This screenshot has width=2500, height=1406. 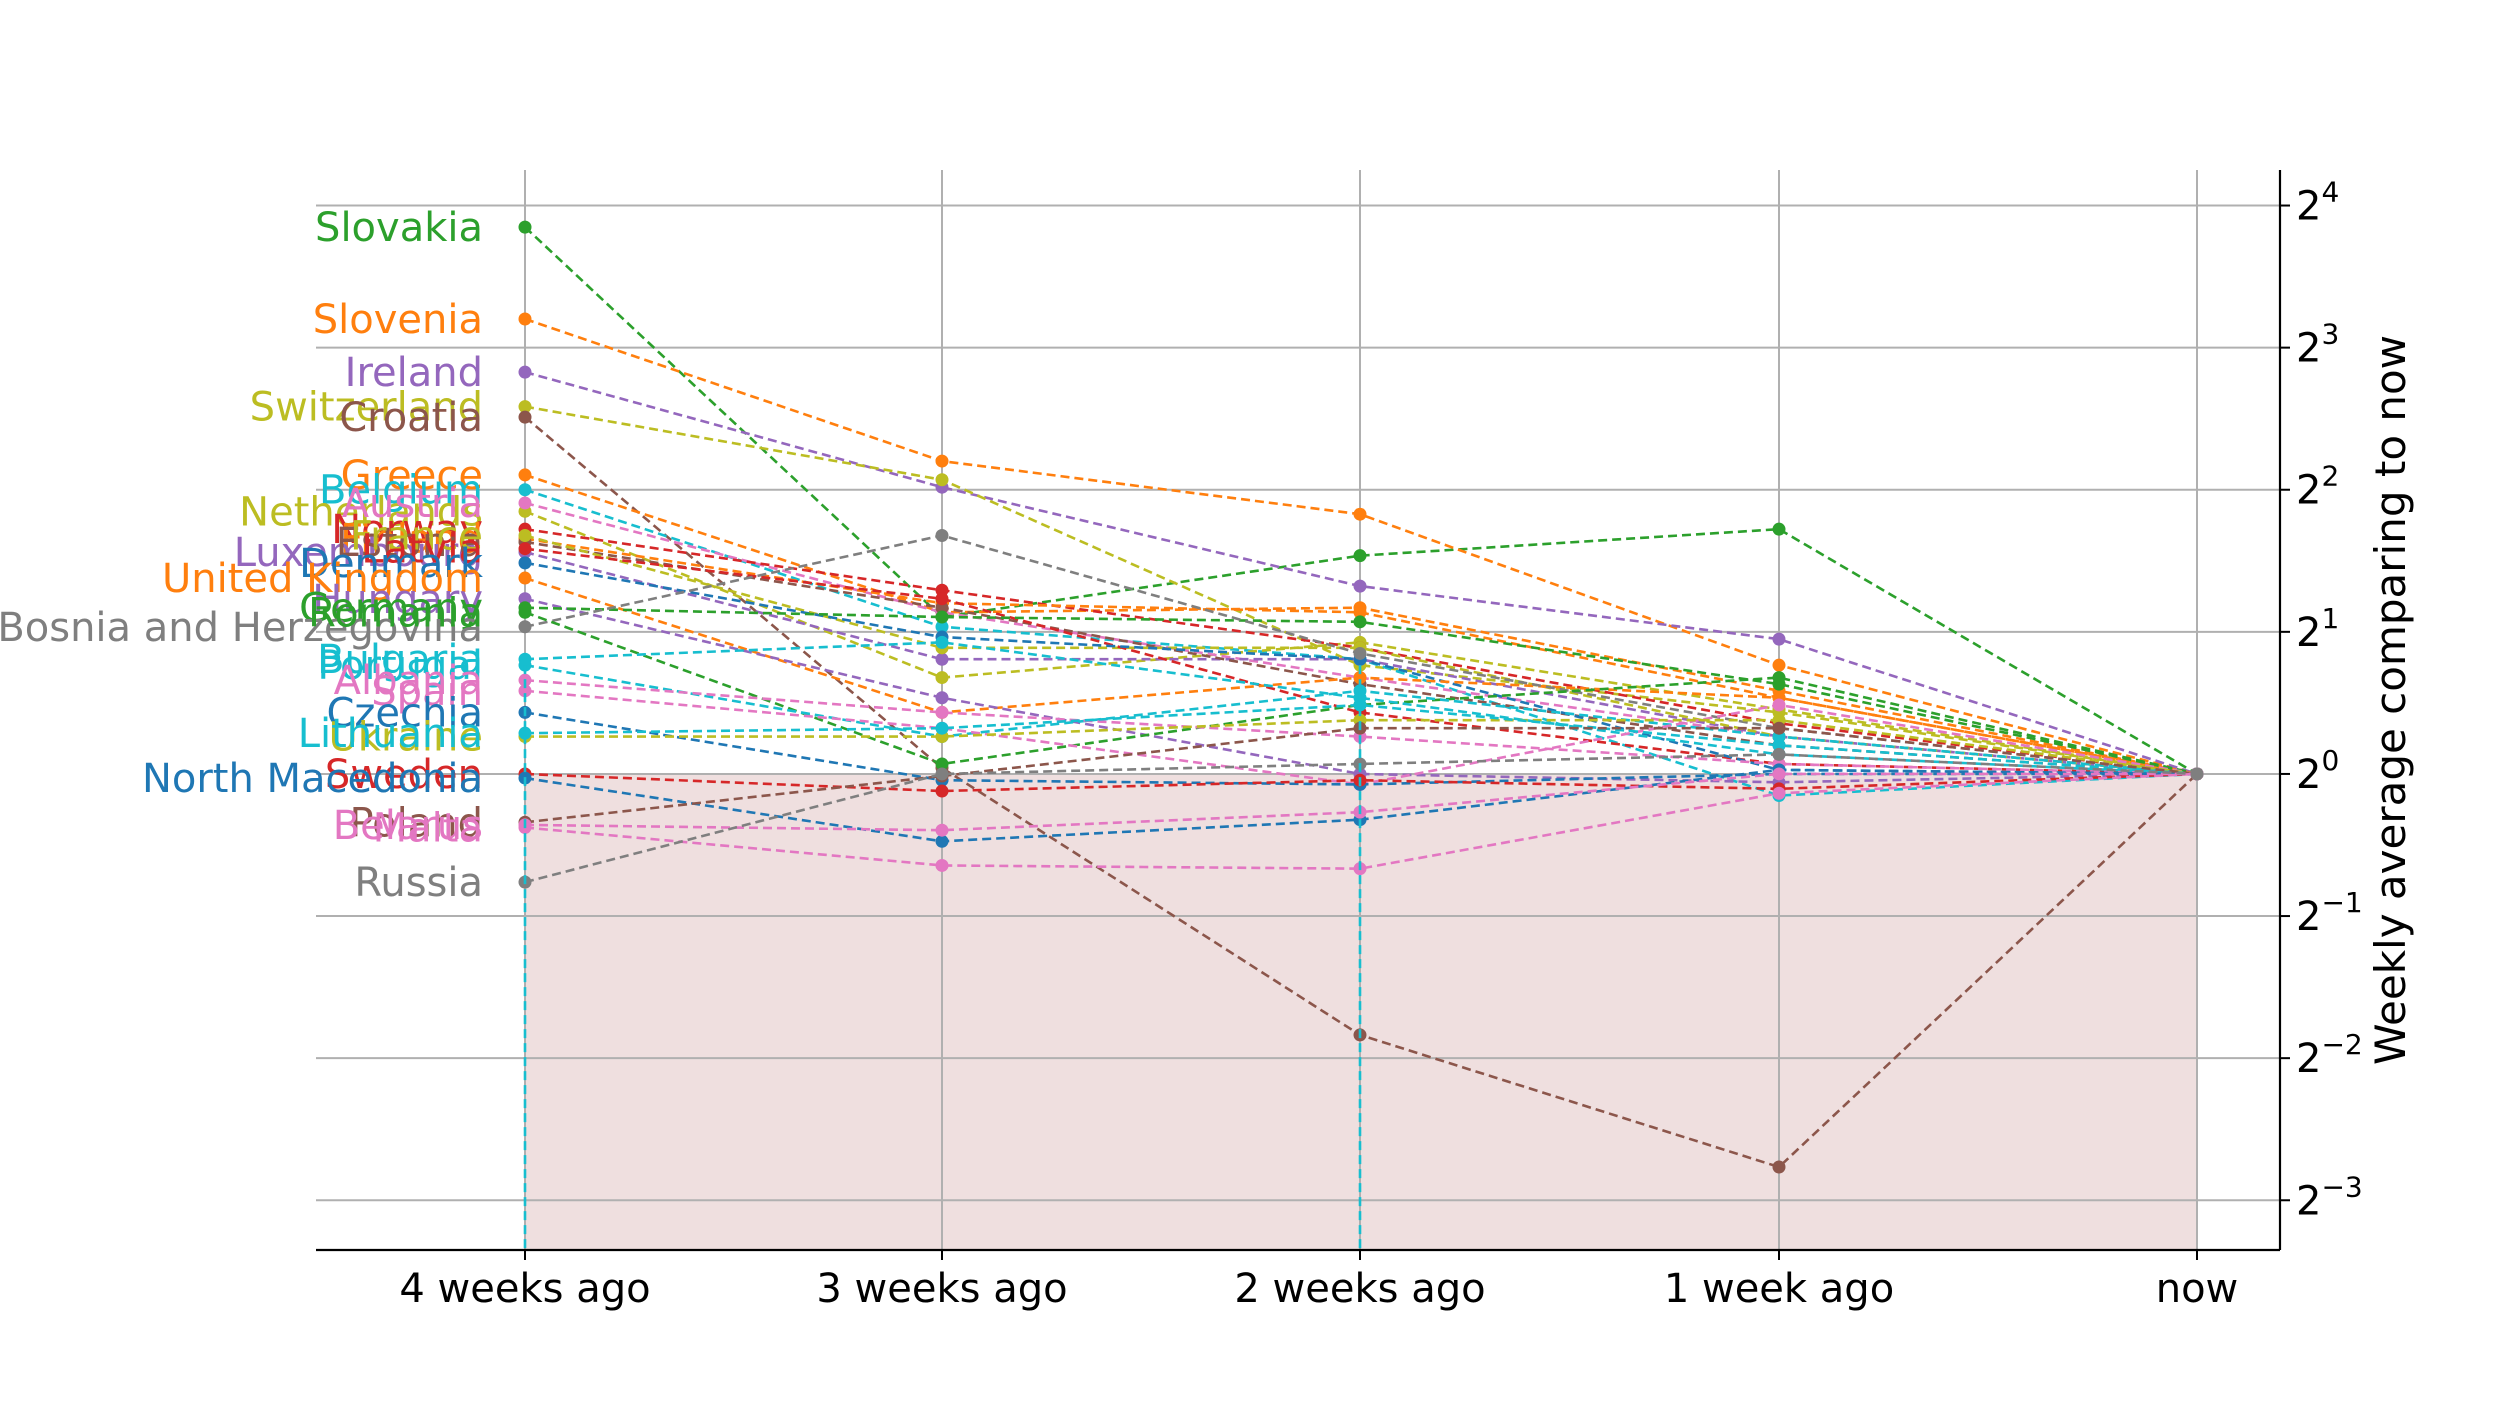 I want to click on country-label: Switzerland, so click(x=366, y=408).